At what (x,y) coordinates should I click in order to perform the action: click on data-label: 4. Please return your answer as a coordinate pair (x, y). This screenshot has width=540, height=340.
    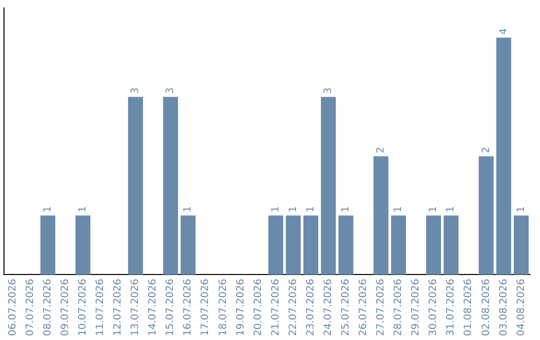
    Looking at the image, I should click on (504, 31).